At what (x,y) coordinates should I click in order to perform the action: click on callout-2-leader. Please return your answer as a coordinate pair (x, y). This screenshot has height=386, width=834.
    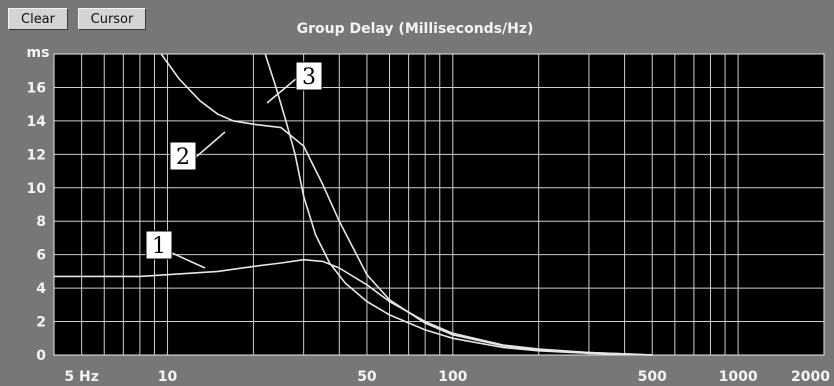
    Looking at the image, I should click on (210, 144).